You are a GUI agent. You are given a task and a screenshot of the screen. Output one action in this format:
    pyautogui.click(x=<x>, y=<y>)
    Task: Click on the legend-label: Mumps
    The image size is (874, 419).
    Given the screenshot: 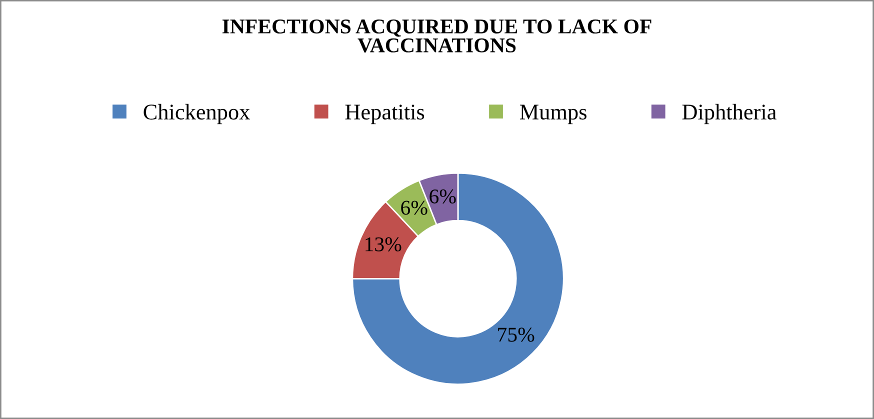 What is the action you would take?
    pyautogui.click(x=553, y=114)
    